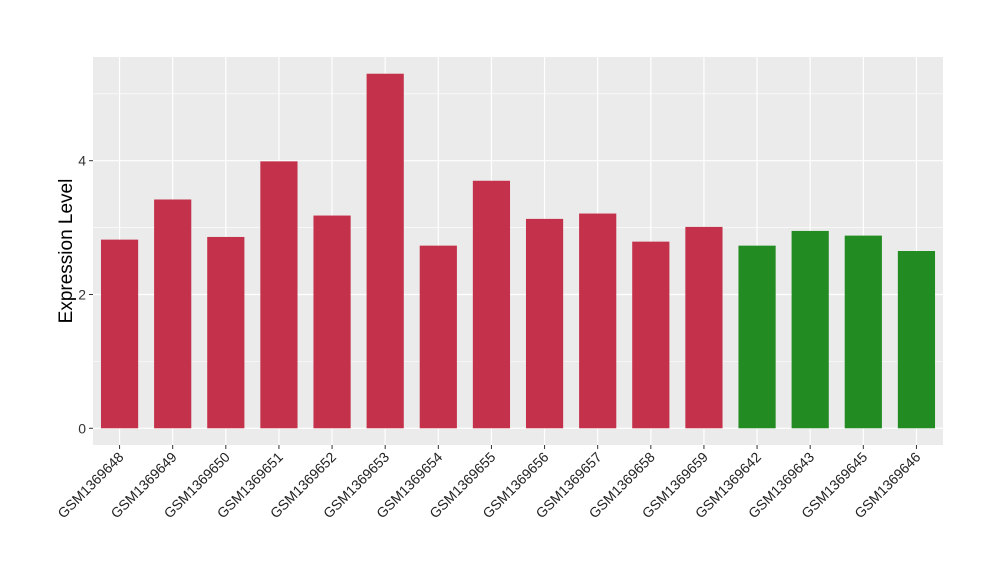 This screenshot has height=580, width=1000. I want to click on bar-GSM1369656, so click(544, 323).